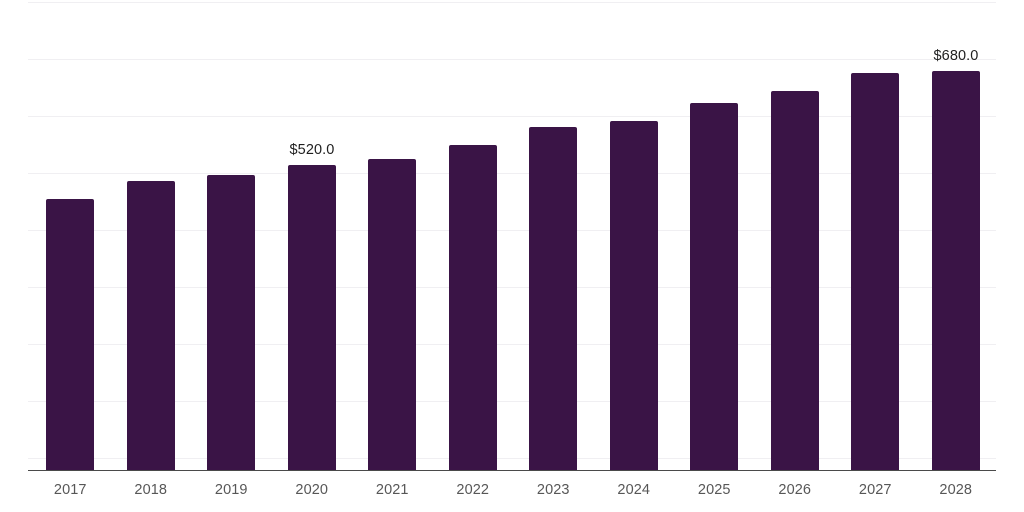 The width and height of the screenshot is (1024, 512). What do you see at coordinates (875, 490) in the screenshot?
I see `x-axis-tick-label-2027: 2027` at bounding box center [875, 490].